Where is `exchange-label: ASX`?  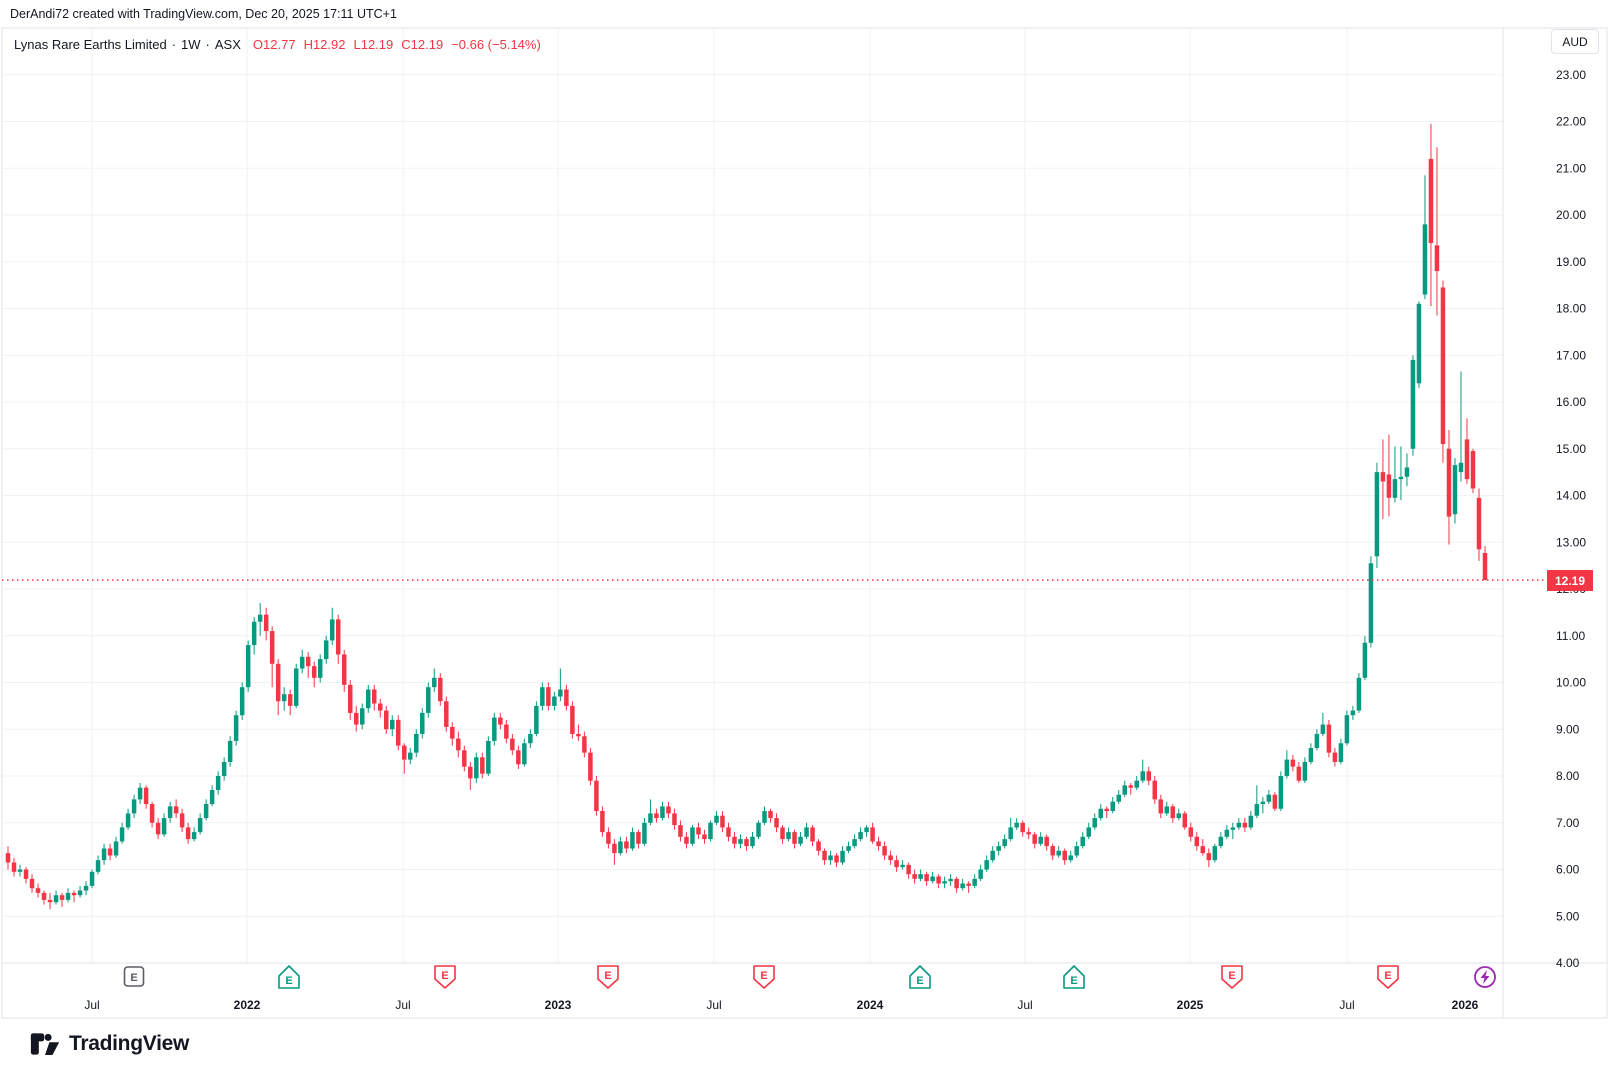
exchange-label: ASX is located at coordinates (227, 44).